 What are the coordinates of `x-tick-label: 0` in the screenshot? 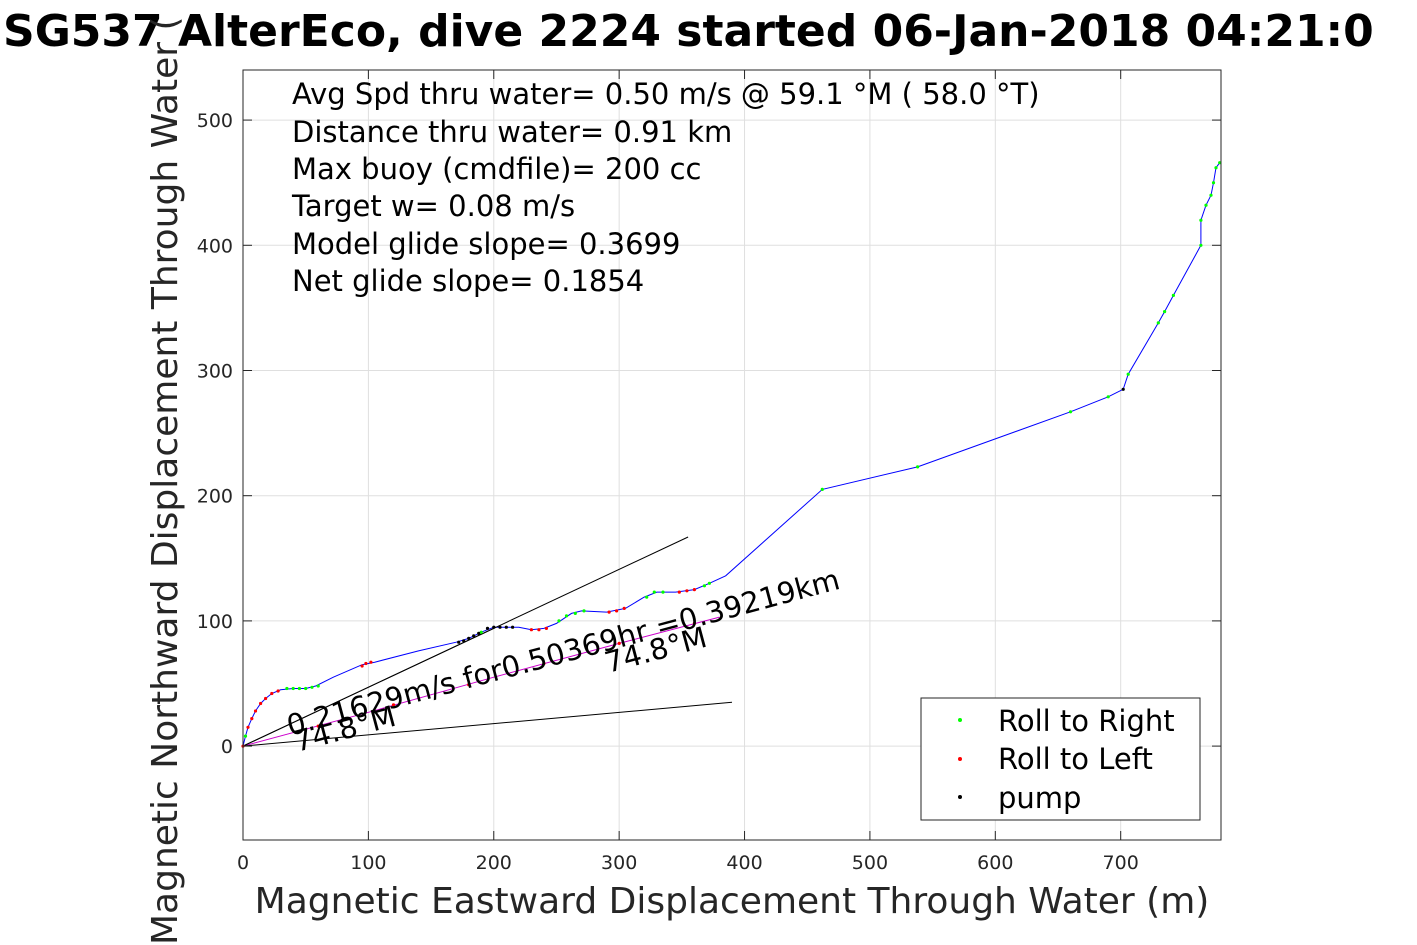 It's located at (243, 863).